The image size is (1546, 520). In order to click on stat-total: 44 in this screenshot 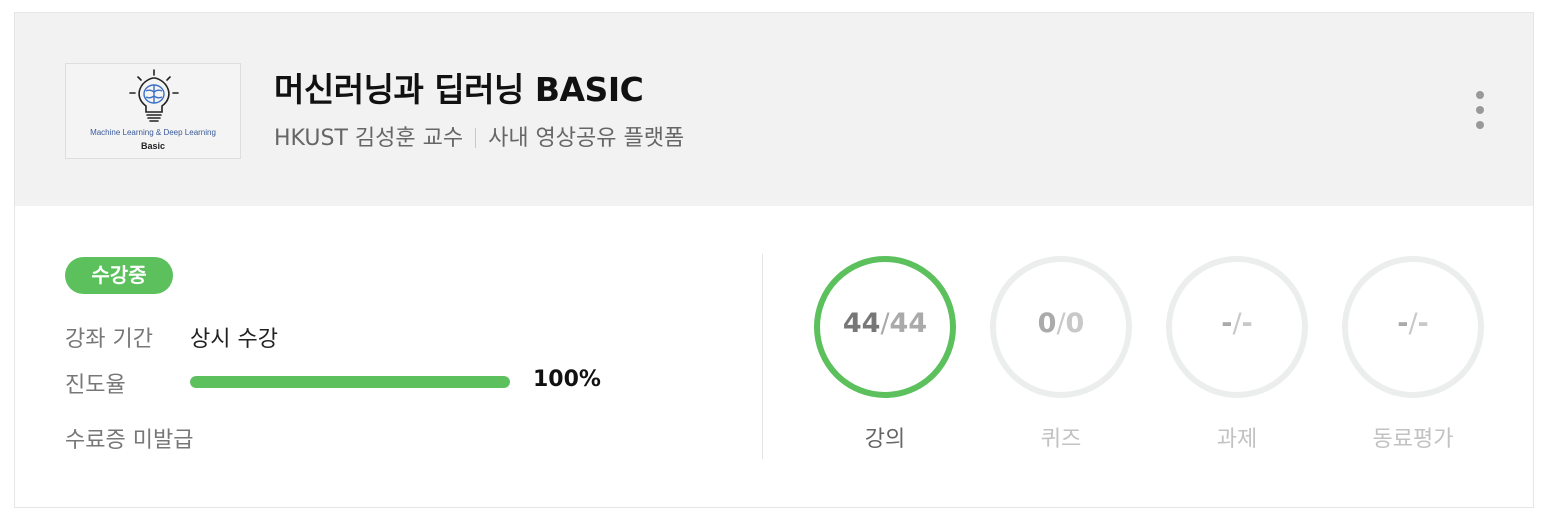, I will do `click(908, 323)`.